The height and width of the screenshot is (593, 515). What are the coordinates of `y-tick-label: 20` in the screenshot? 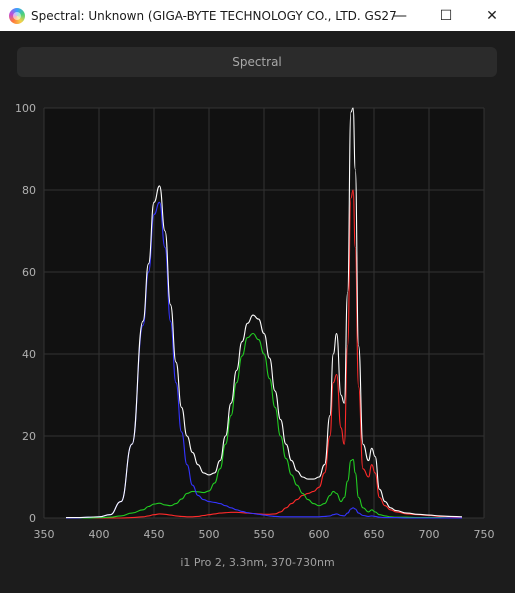 It's located at (29, 436).